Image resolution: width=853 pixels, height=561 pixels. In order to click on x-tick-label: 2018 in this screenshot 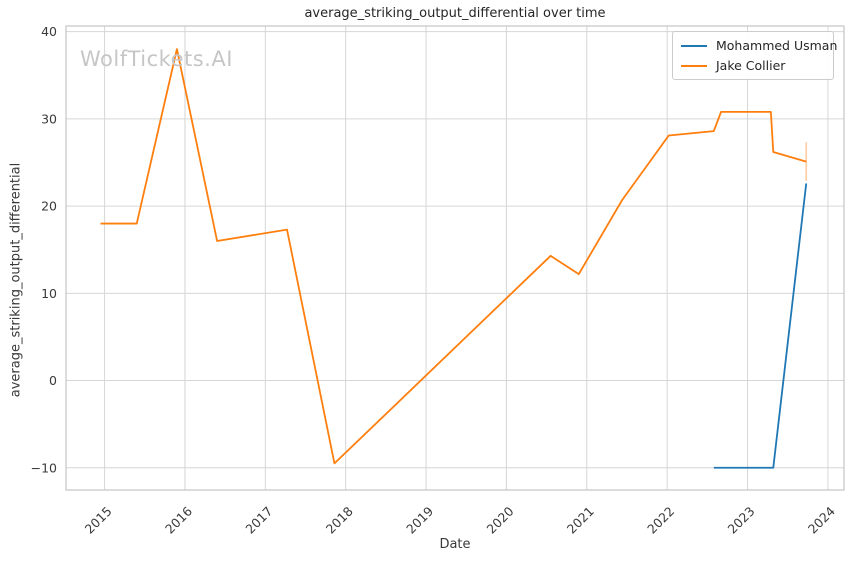, I will do `click(339, 519)`.